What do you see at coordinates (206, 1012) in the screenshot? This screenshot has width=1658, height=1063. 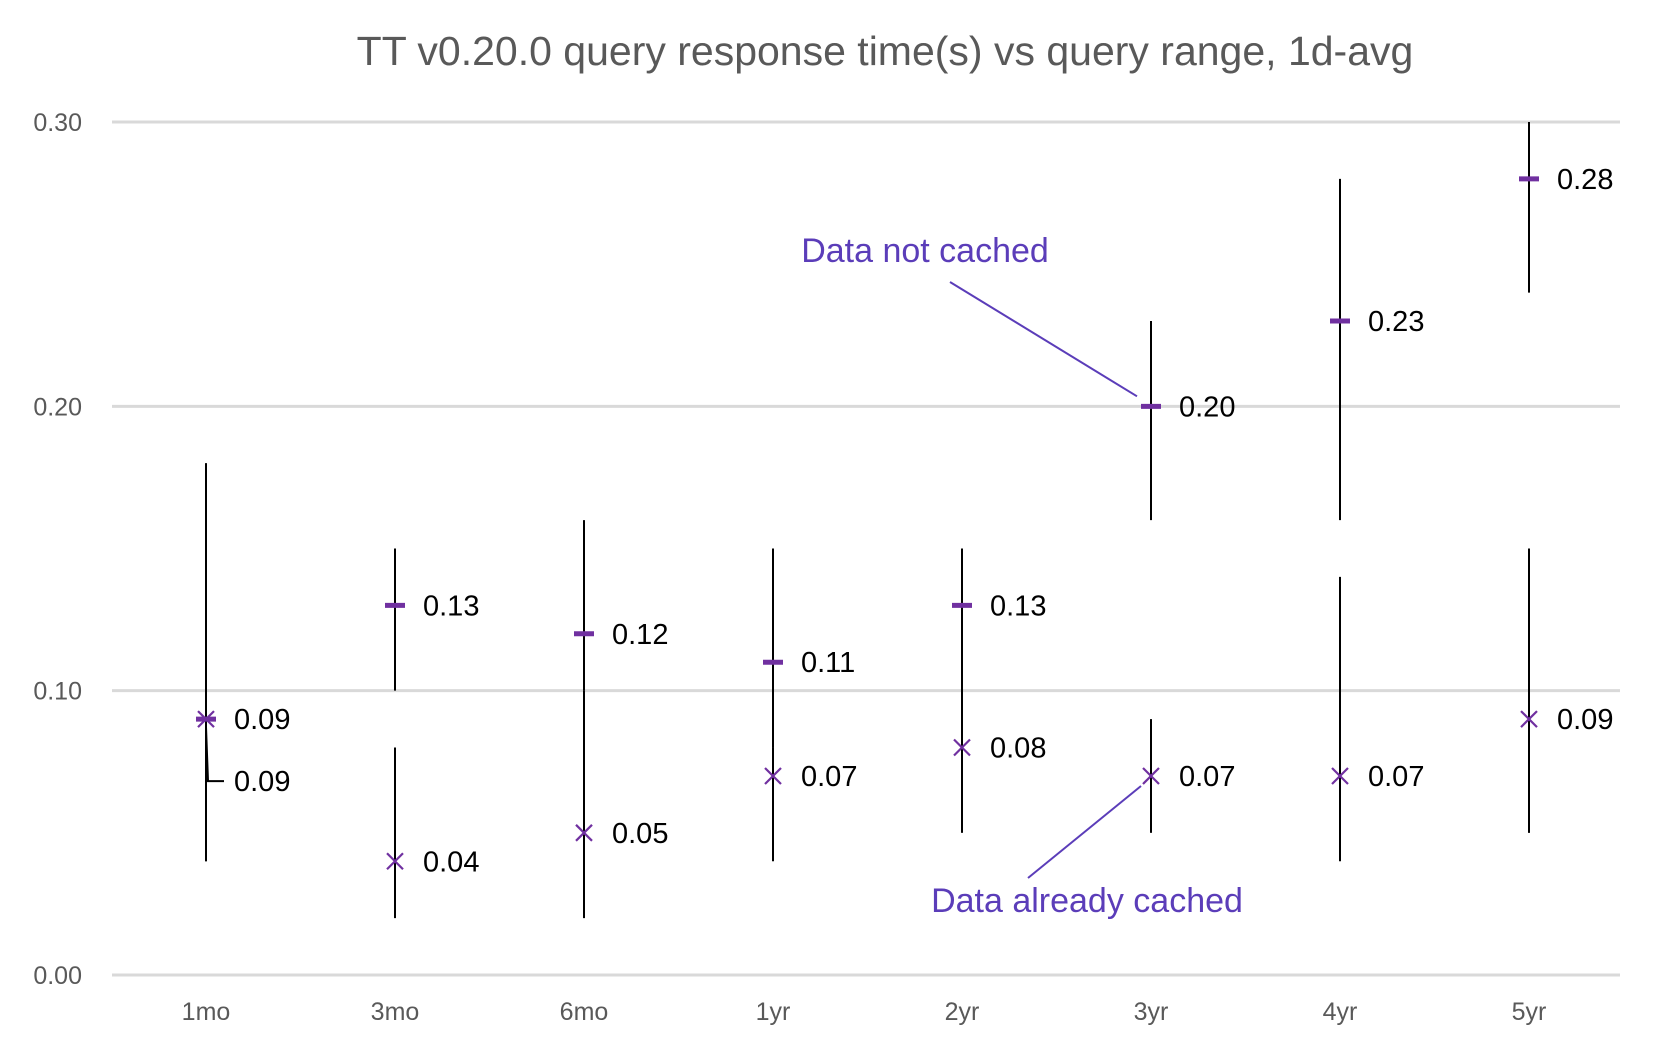 I see `x-tick-label: 1mo` at bounding box center [206, 1012].